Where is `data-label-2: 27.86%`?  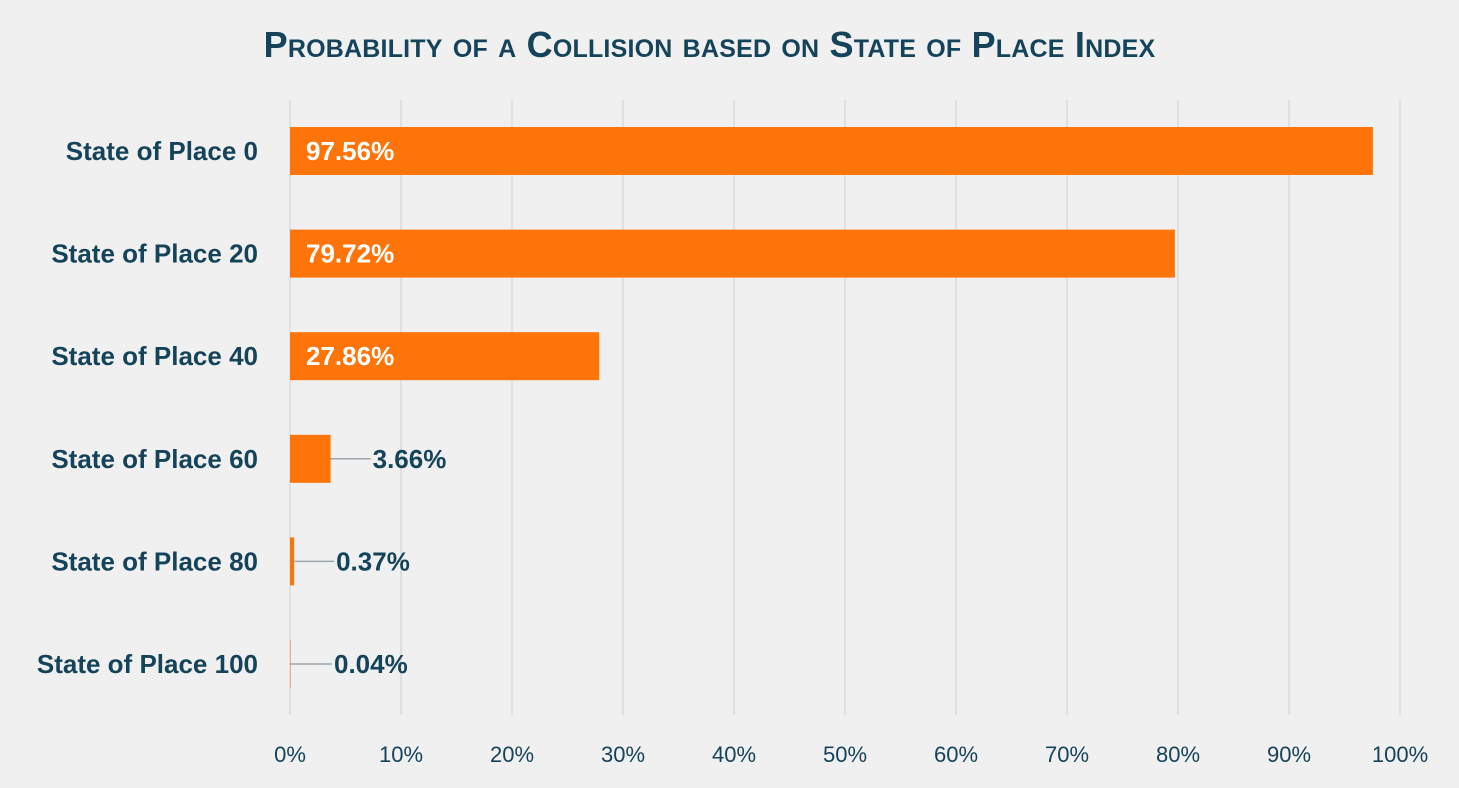 data-label-2: 27.86% is located at coordinates (350, 356).